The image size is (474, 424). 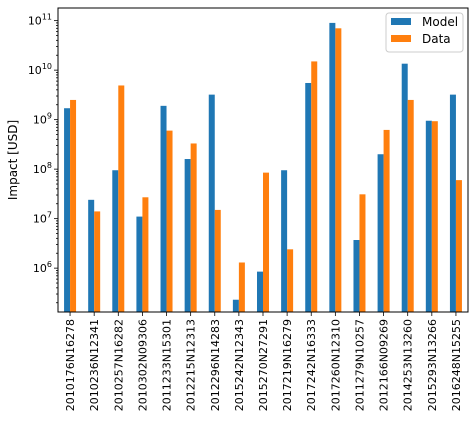 What do you see at coordinates (311, 365) in the screenshot?
I see `x-tick-label-10: 2017242N16333` at bounding box center [311, 365].